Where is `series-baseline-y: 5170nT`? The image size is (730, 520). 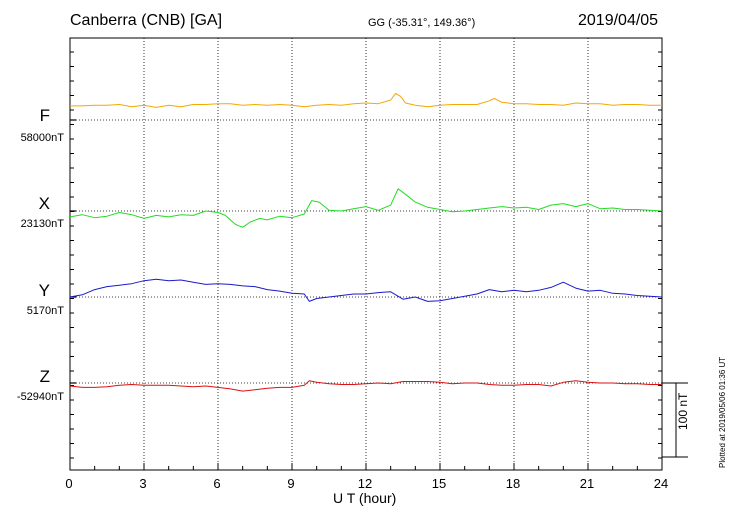
series-baseline-y: 5170nT is located at coordinates (45, 311).